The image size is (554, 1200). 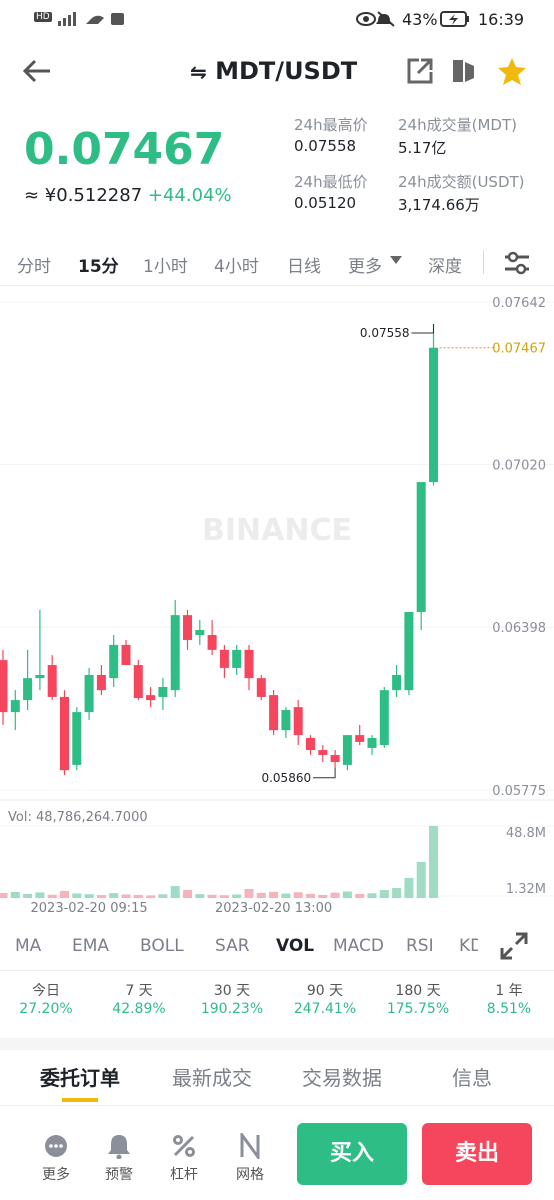 What do you see at coordinates (445, 267) in the screenshot?
I see `interval-tab: 深度` at bounding box center [445, 267].